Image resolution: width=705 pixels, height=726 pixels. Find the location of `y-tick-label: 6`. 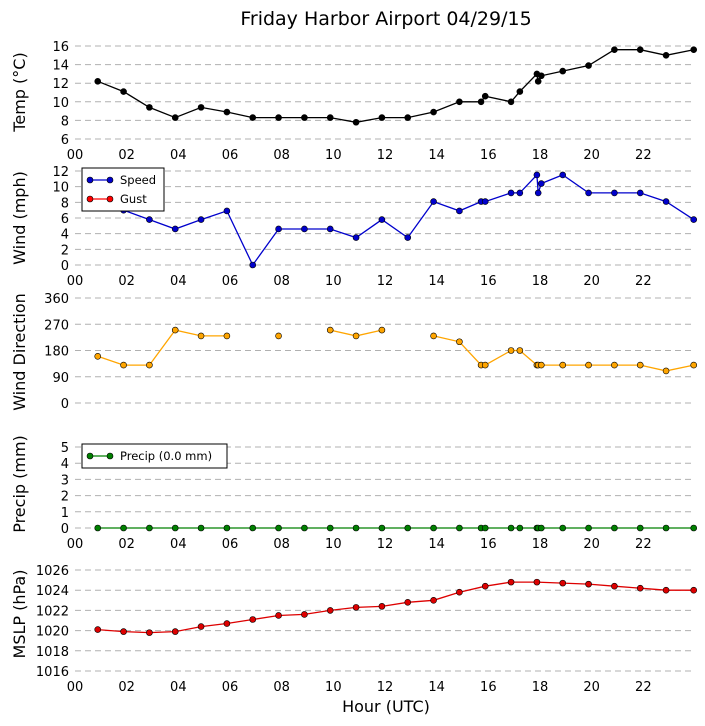

y-tick-label: 6 is located at coordinates (65, 219).